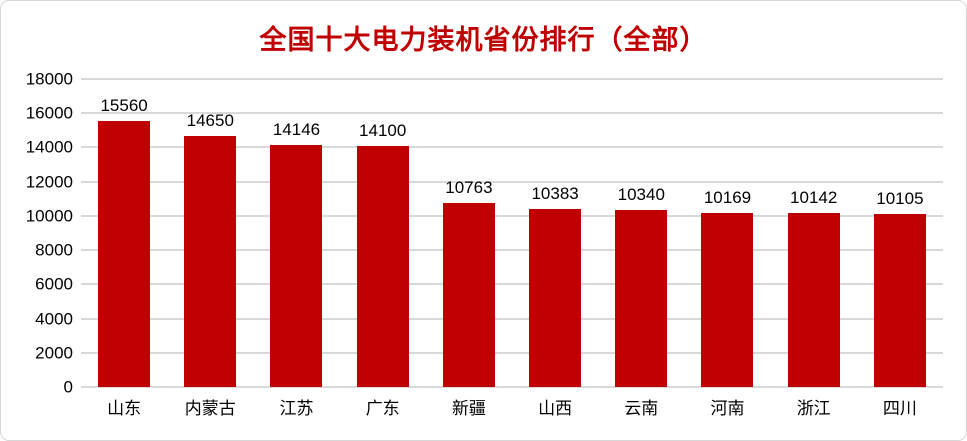  What do you see at coordinates (512, 387) in the screenshot?
I see `x-axis-baseline` at bounding box center [512, 387].